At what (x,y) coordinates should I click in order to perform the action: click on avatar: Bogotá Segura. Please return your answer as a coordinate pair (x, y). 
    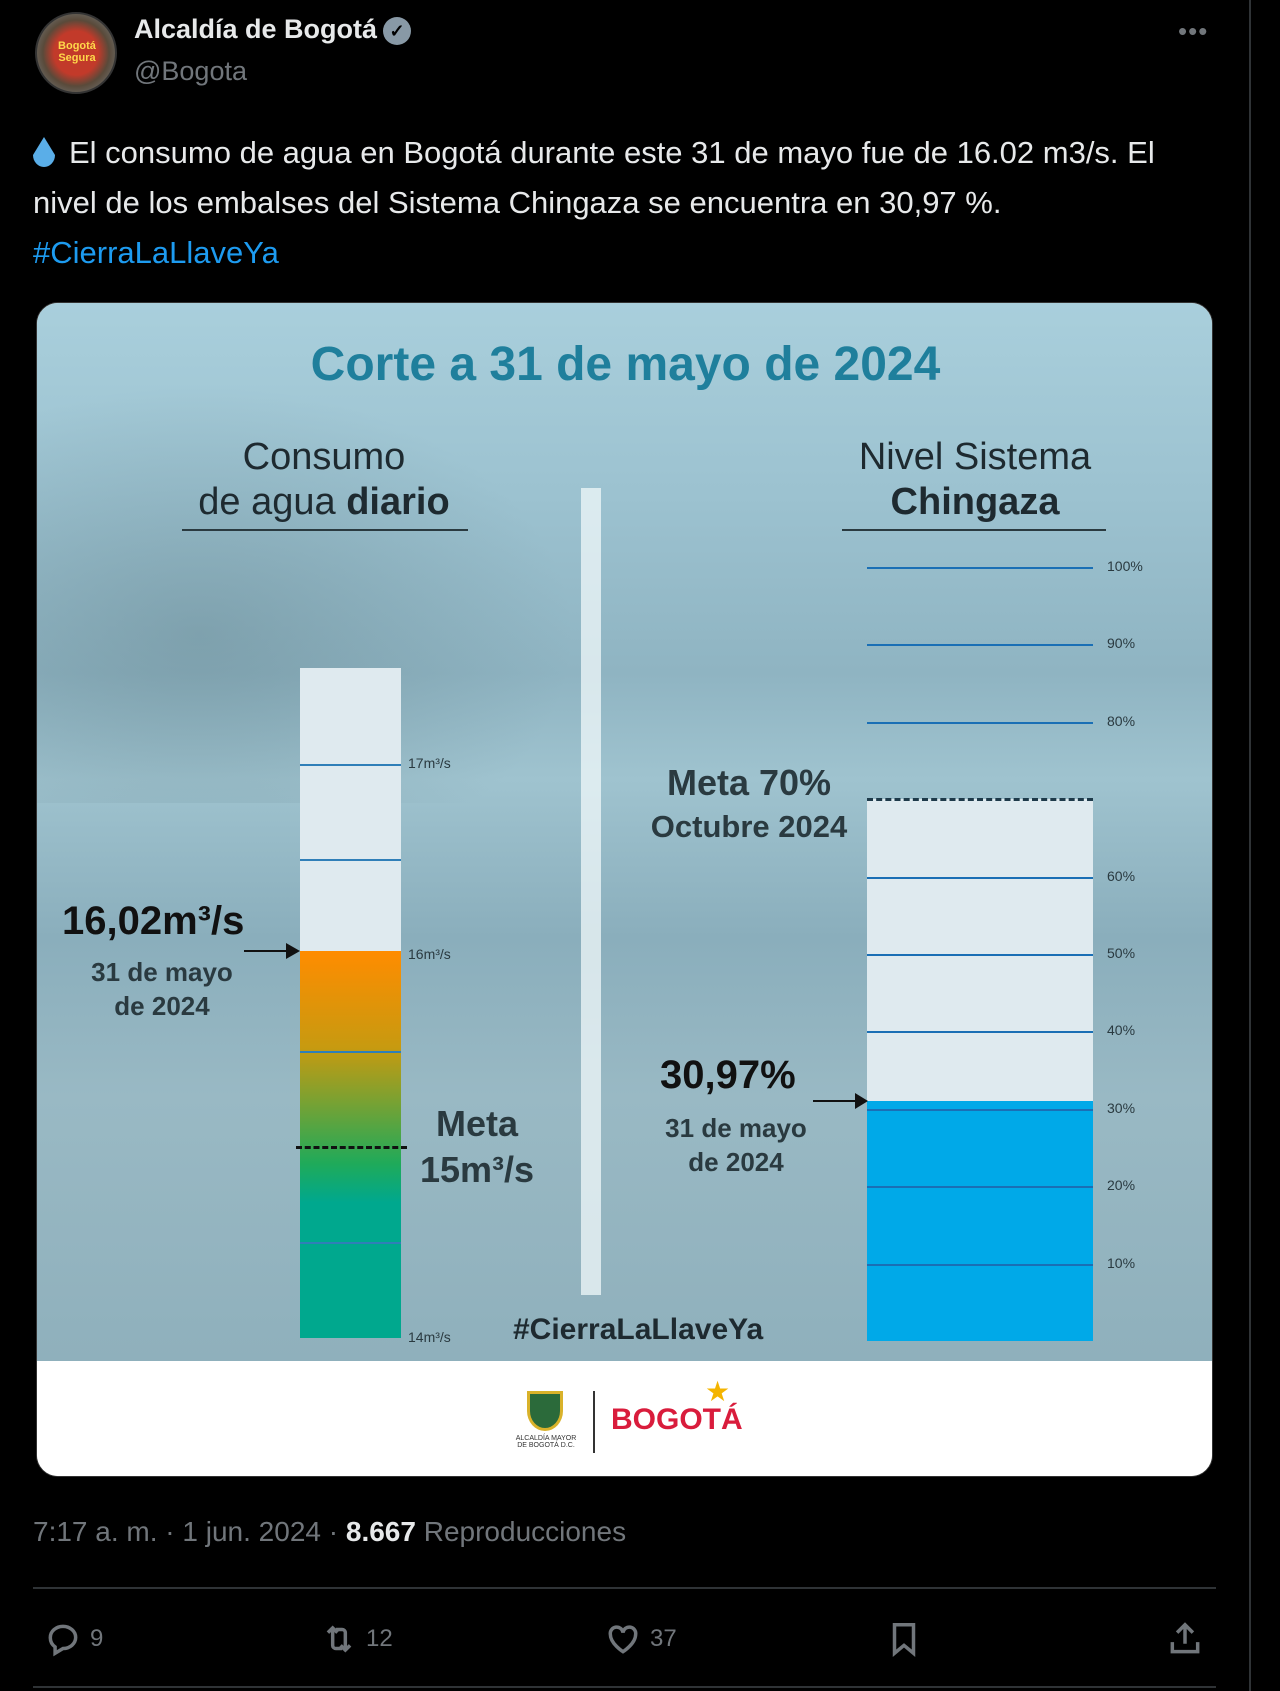
    Looking at the image, I should click on (76, 53).